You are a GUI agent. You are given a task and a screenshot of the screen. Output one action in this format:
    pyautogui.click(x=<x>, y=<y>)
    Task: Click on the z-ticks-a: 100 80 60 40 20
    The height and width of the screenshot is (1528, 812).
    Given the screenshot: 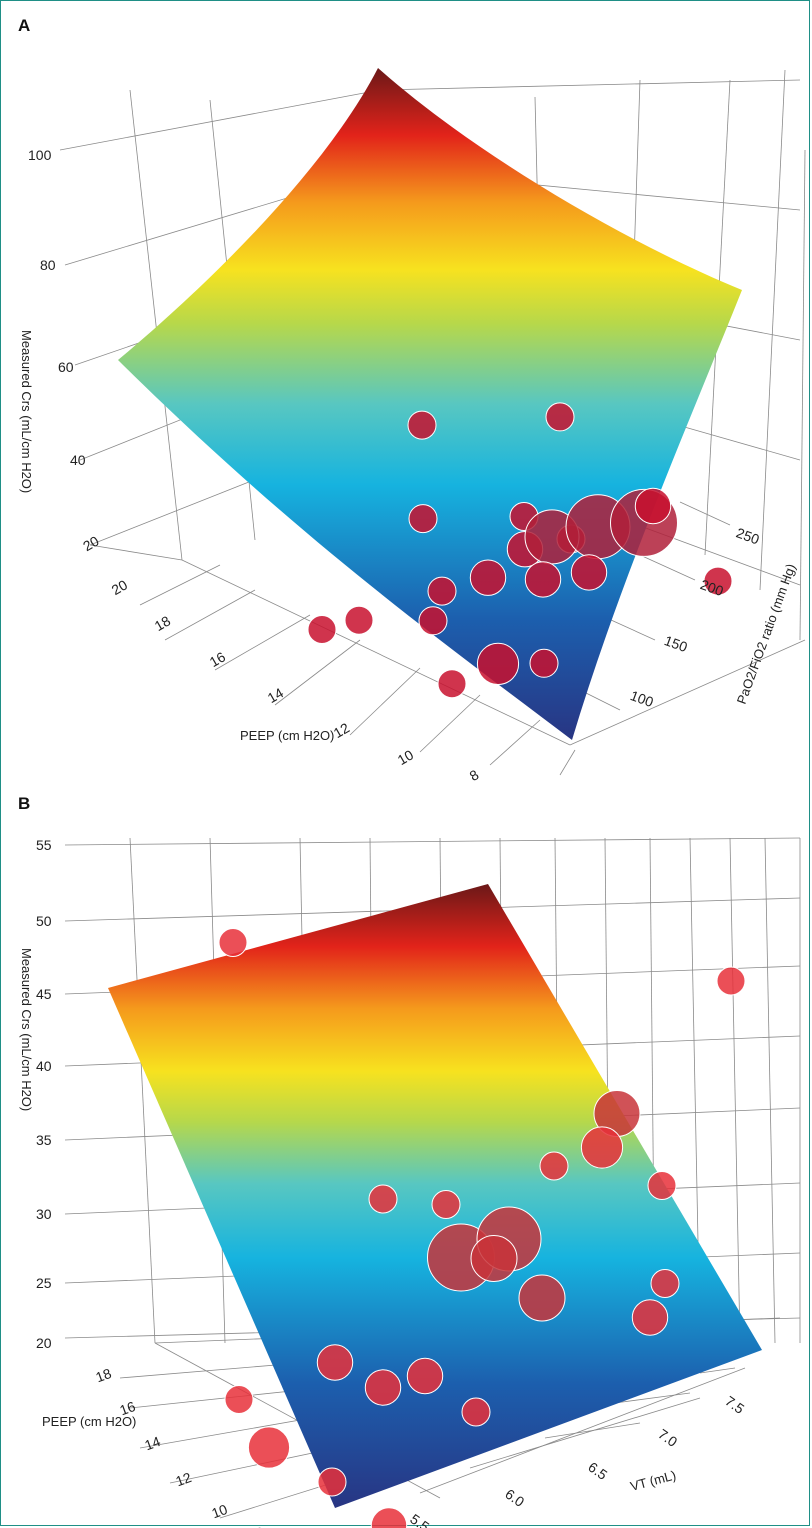 What is the action you would take?
    pyautogui.click(x=65, y=350)
    